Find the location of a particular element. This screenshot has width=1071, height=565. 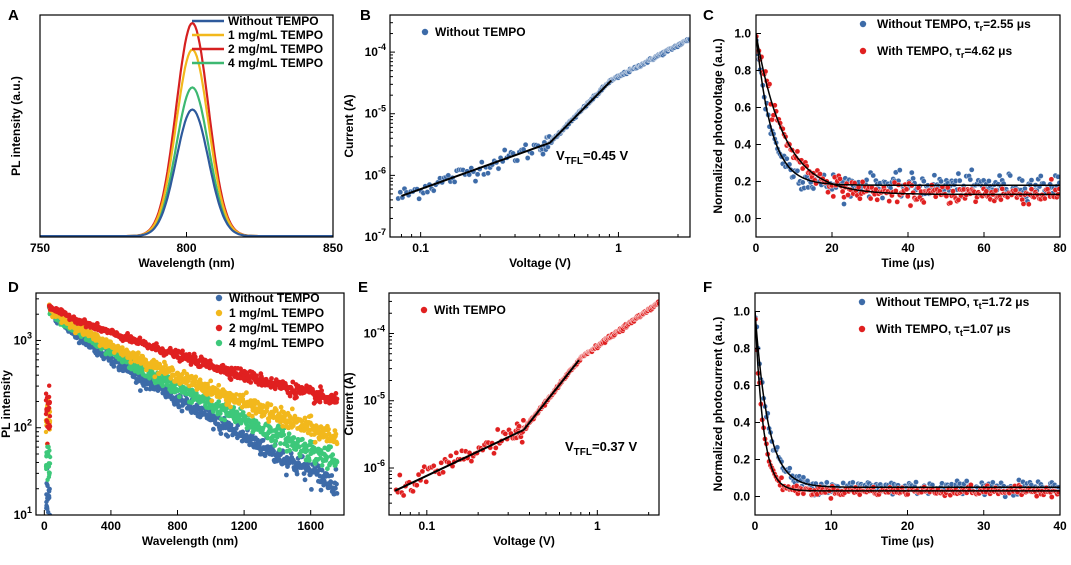

panel-label: E is located at coordinates (363, 287).